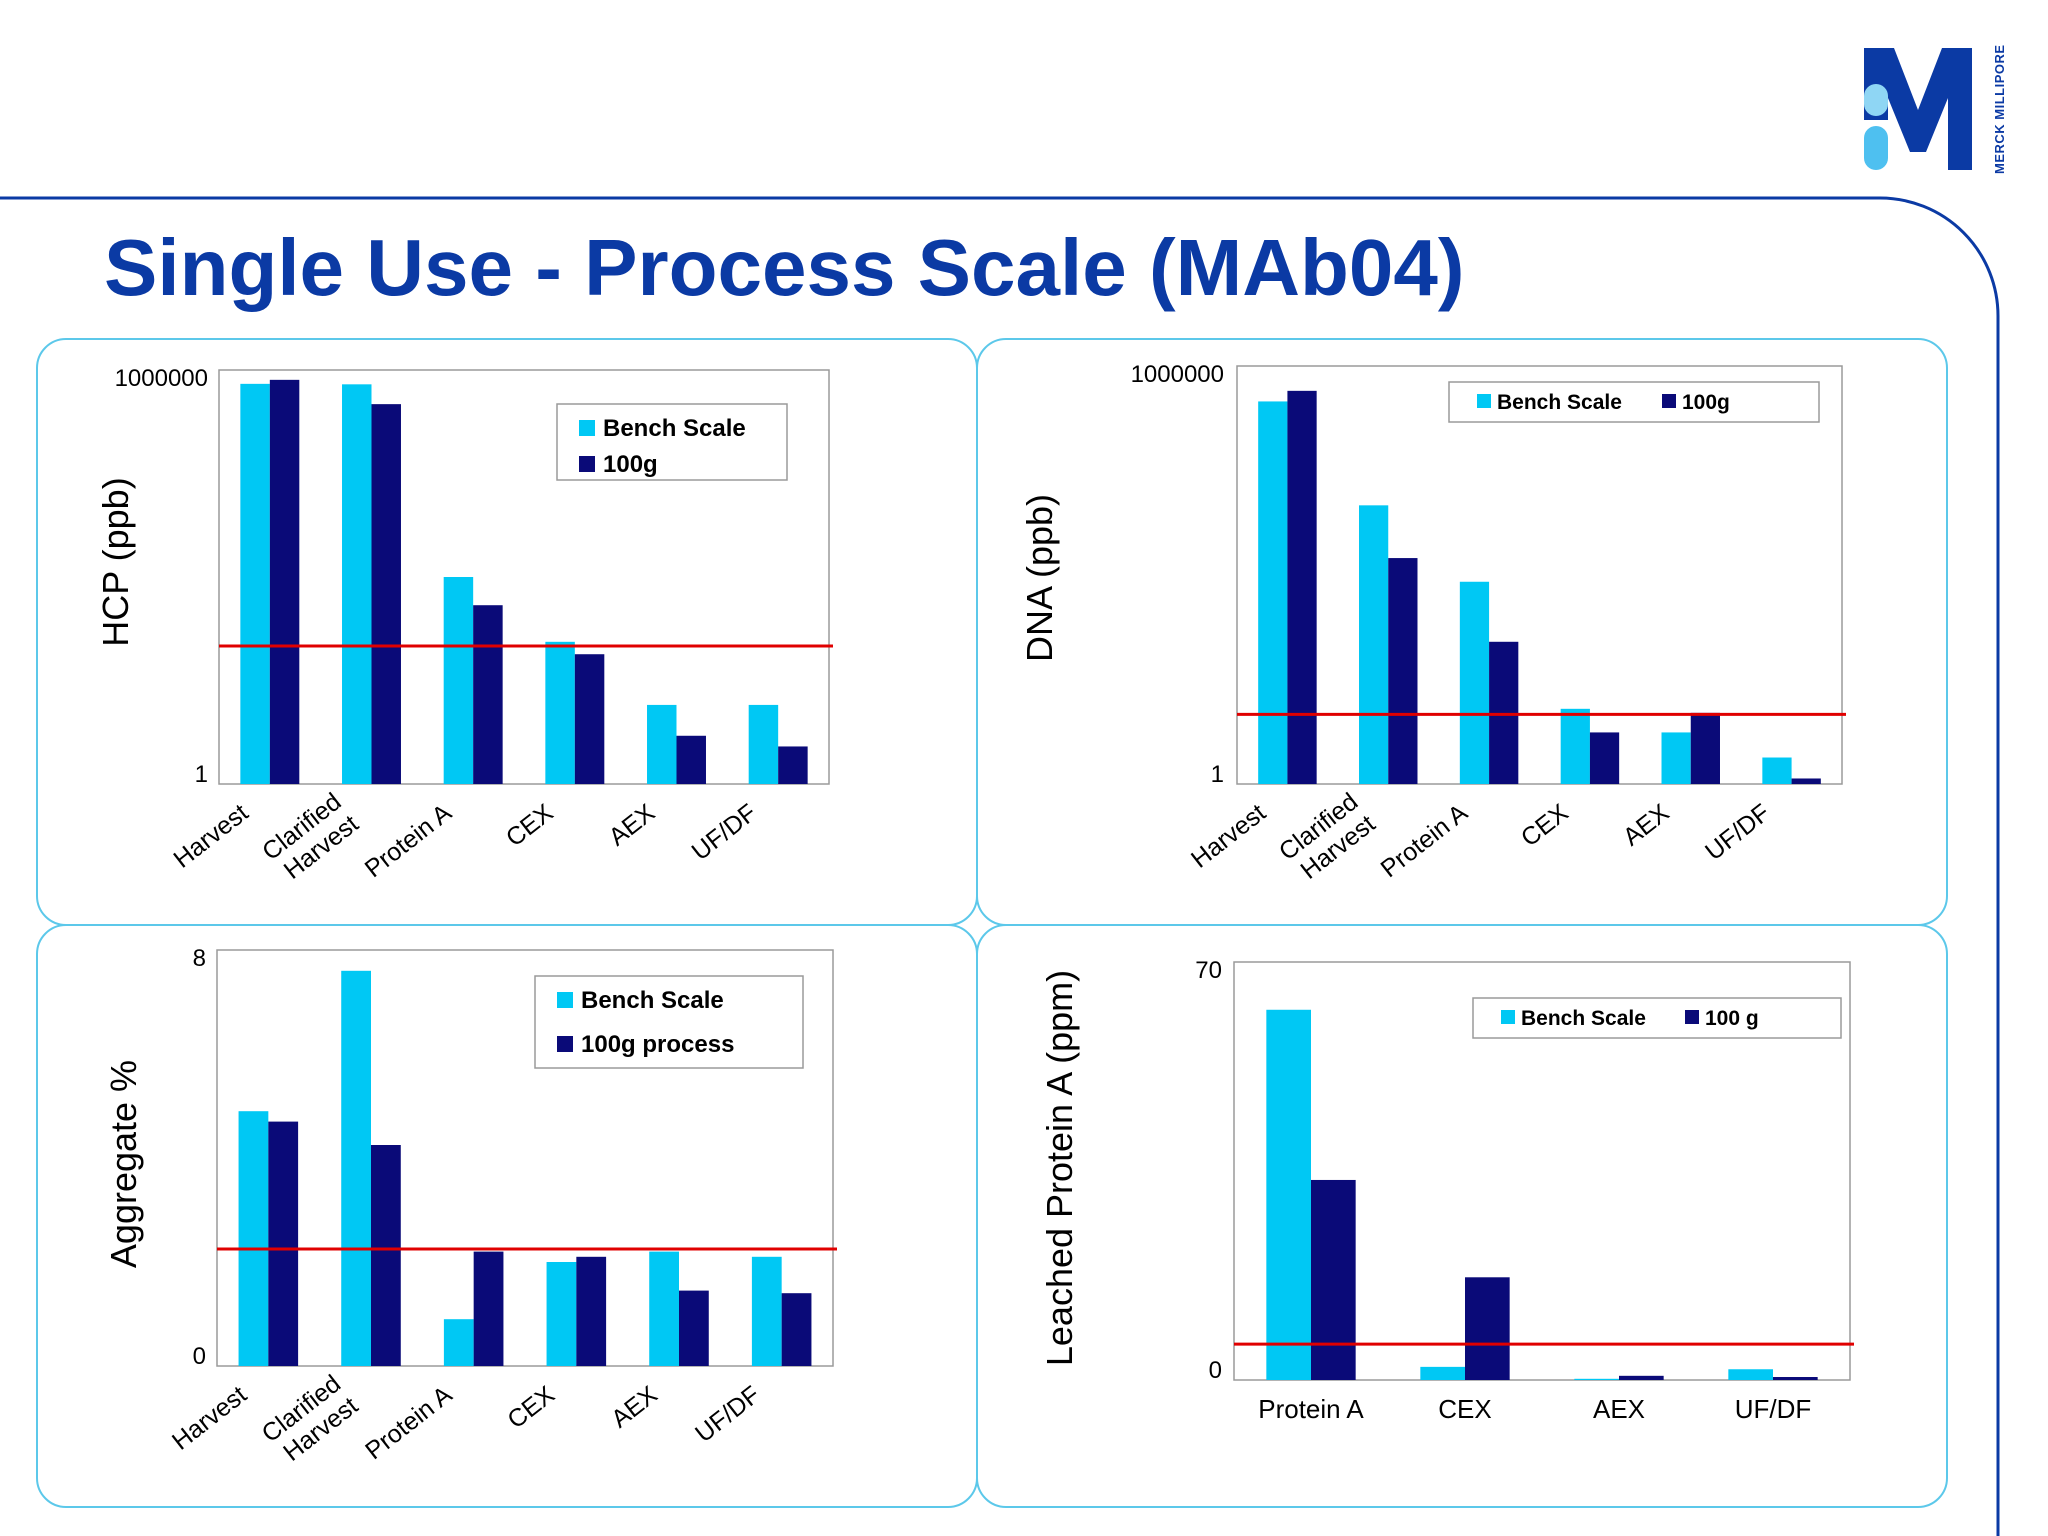  What do you see at coordinates (1539, 575) in the screenshot?
I see `plot-area` at bounding box center [1539, 575].